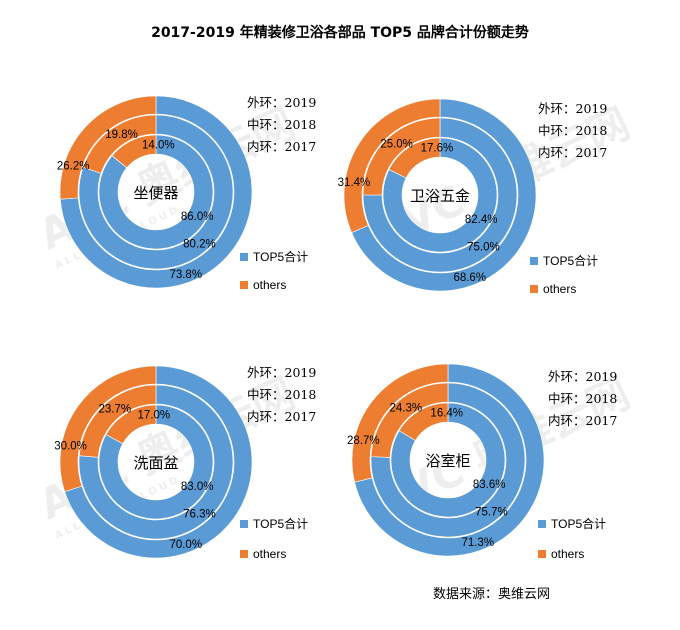 The image size is (680, 630). I want to click on data-label-top5-inner: 86.0%, so click(197, 217).